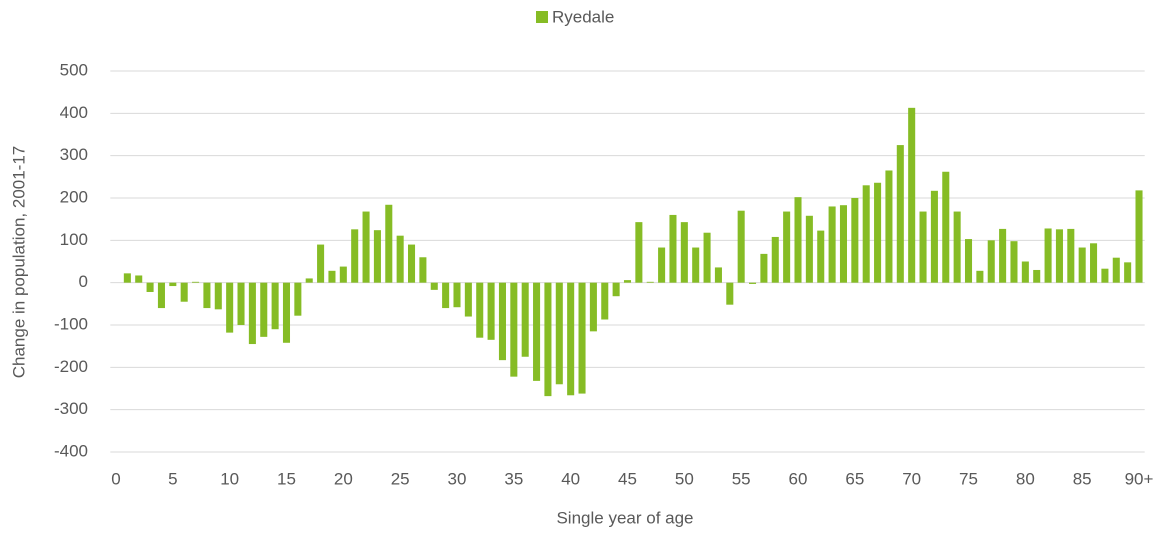 This screenshot has width=1162, height=538. Describe the element at coordinates (74, 112) in the screenshot. I see `y-tick-label: 400` at that location.